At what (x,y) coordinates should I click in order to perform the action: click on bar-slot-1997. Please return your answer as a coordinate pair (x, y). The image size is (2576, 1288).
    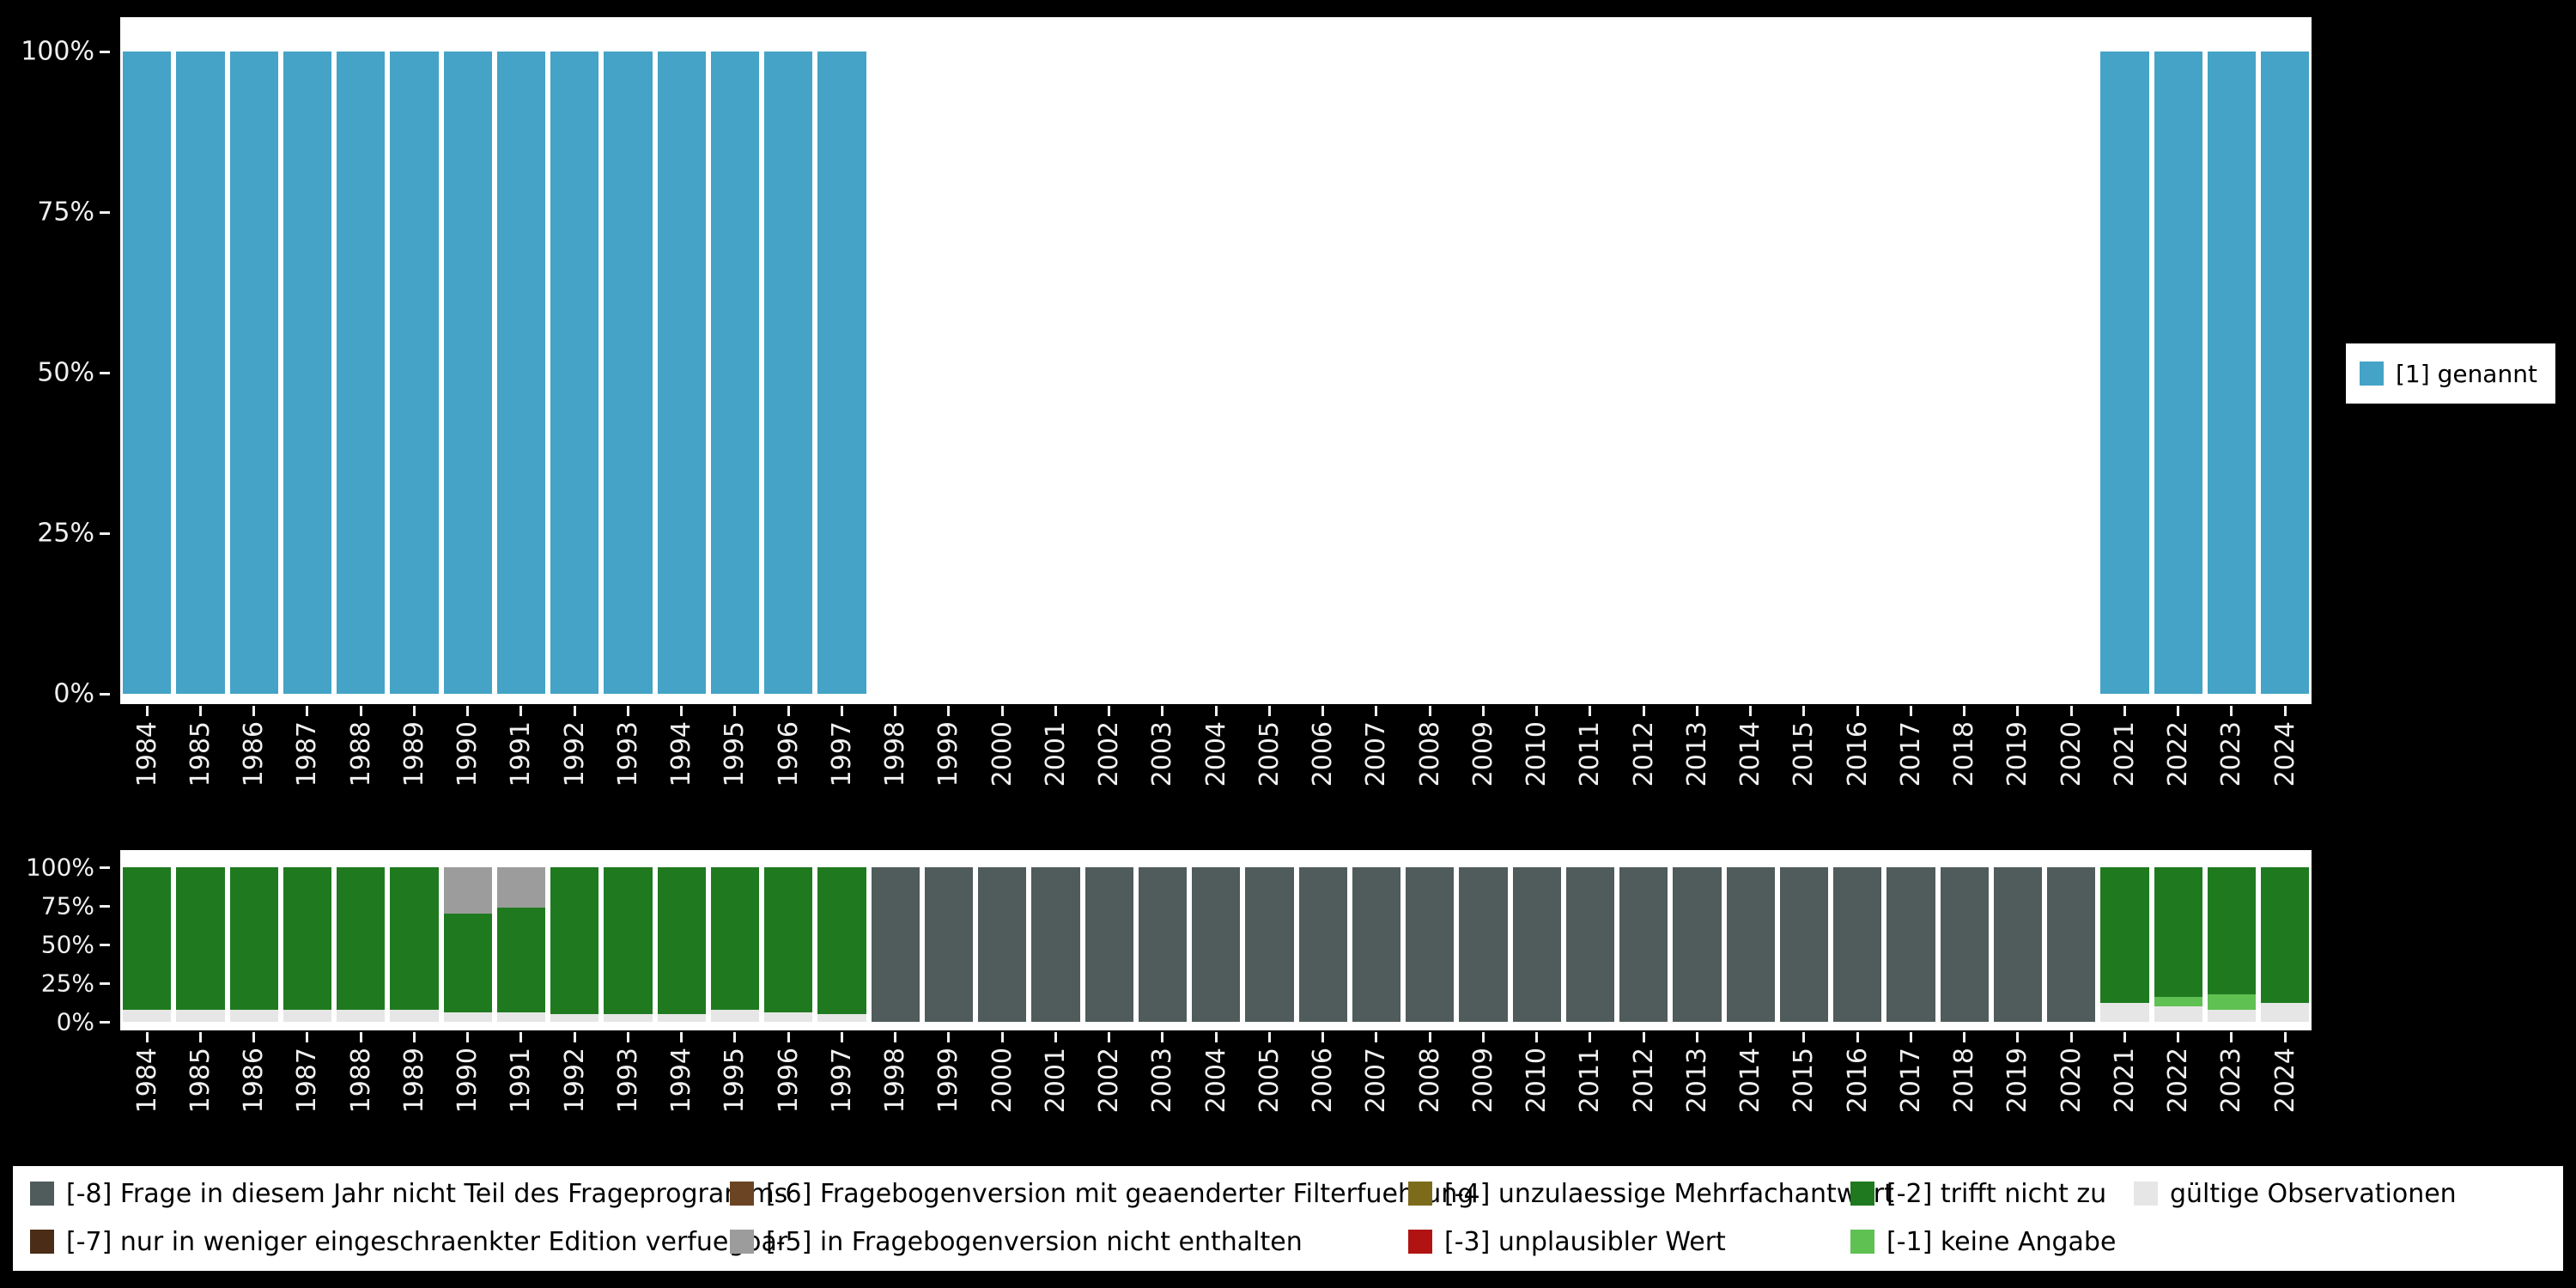
    Looking at the image, I should click on (841, 944).